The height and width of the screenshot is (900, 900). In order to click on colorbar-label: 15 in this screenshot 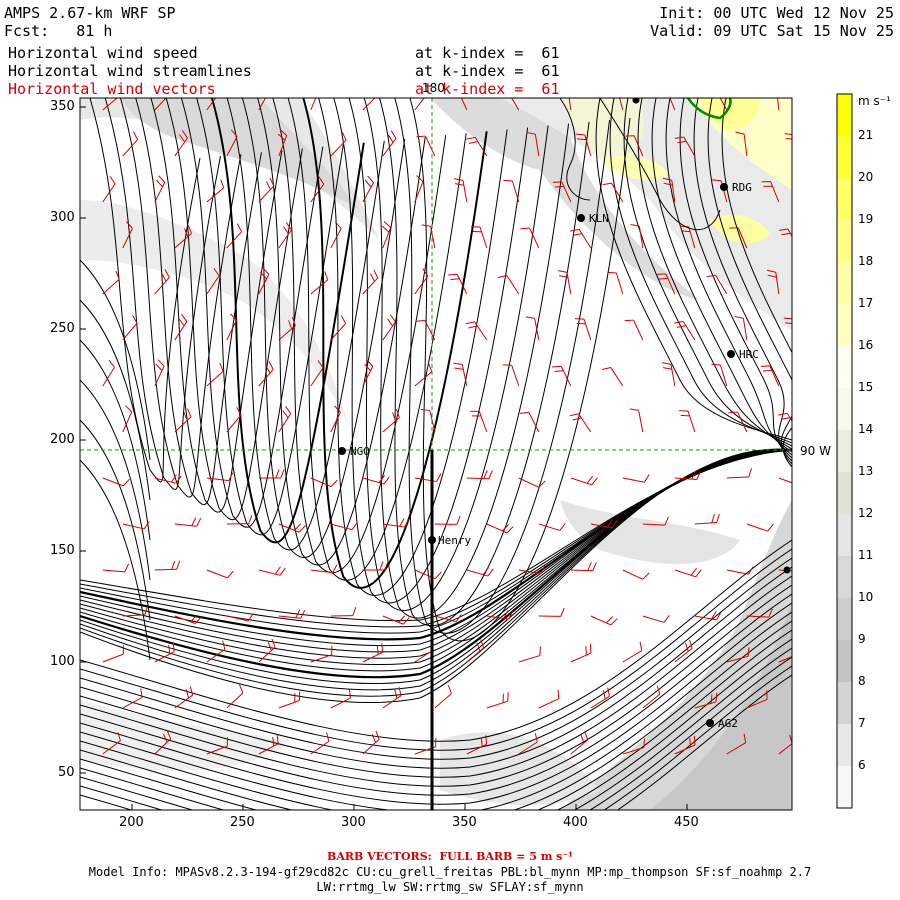, I will do `click(866, 387)`.